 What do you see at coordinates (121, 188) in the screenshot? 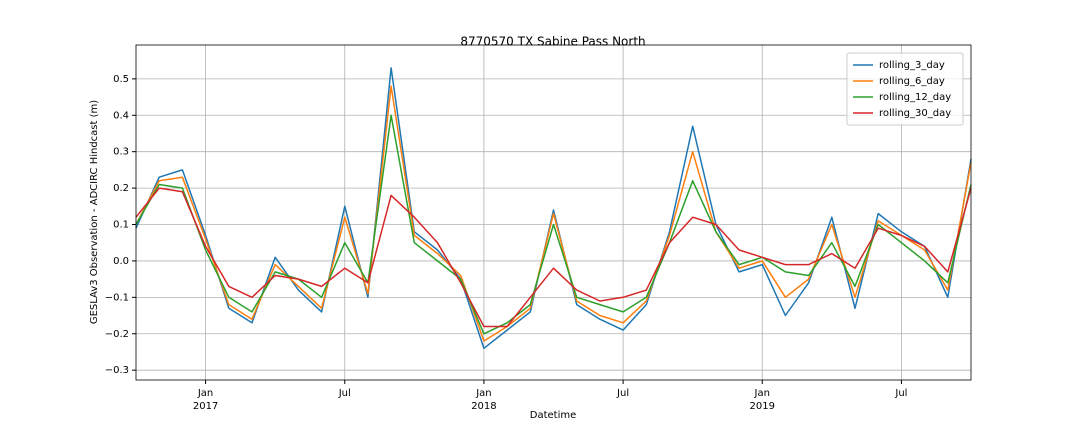
I see `y-tick-label: 0.2` at bounding box center [121, 188].